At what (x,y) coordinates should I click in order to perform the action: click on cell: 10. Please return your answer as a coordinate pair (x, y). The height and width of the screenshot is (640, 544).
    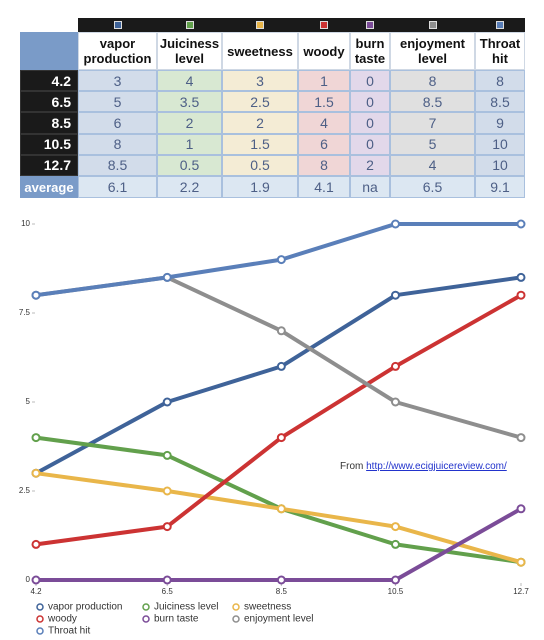
    Looking at the image, I should click on (500, 144).